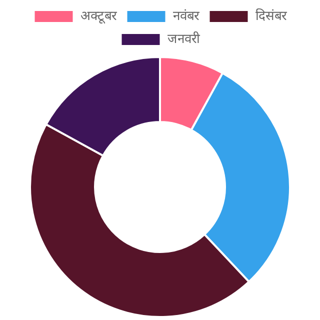 The width and height of the screenshot is (320, 320). I want to click on legend-label: अक्टूबर, so click(99, 16).